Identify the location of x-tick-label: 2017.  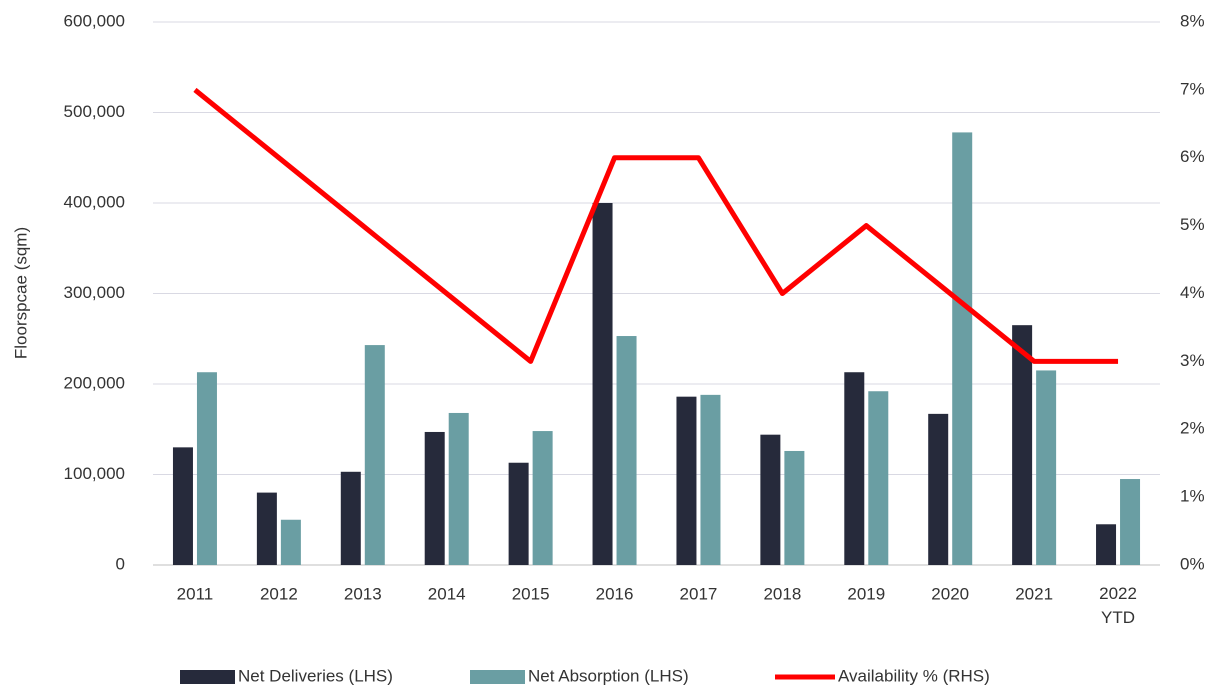
(699, 593).